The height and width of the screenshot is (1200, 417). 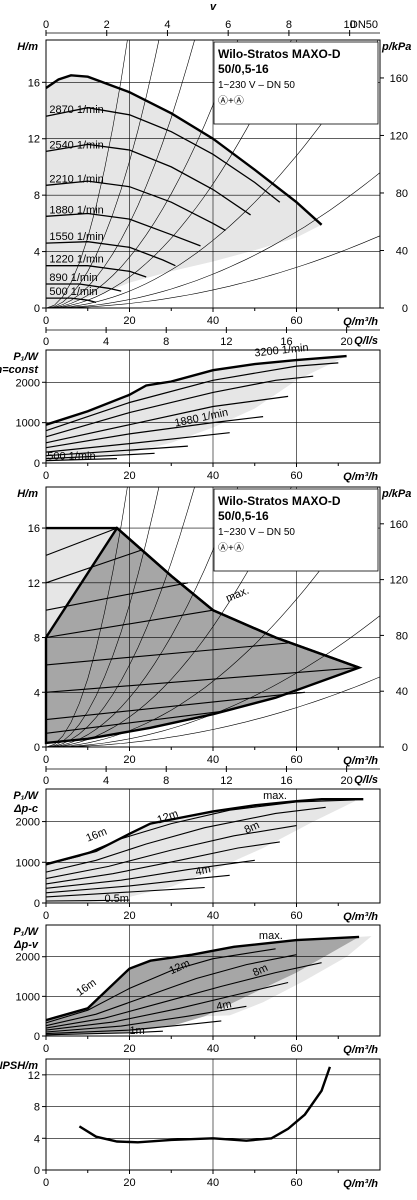 I want to click on ls-axis2-tick-label: 8, so click(x=166, y=781).